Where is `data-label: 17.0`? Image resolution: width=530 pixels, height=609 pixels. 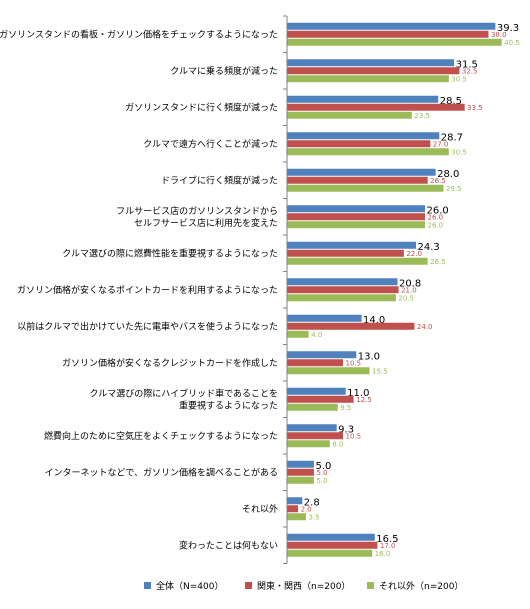 data-label: 17.0 is located at coordinates (388, 546).